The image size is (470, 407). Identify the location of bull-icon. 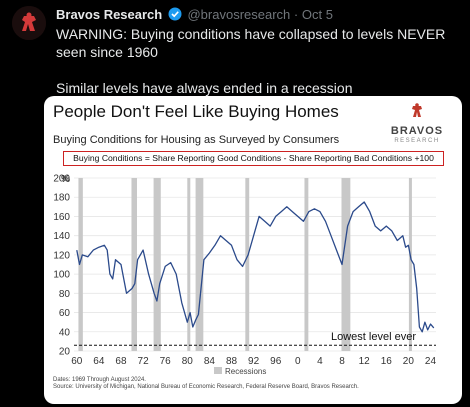
(417, 110).